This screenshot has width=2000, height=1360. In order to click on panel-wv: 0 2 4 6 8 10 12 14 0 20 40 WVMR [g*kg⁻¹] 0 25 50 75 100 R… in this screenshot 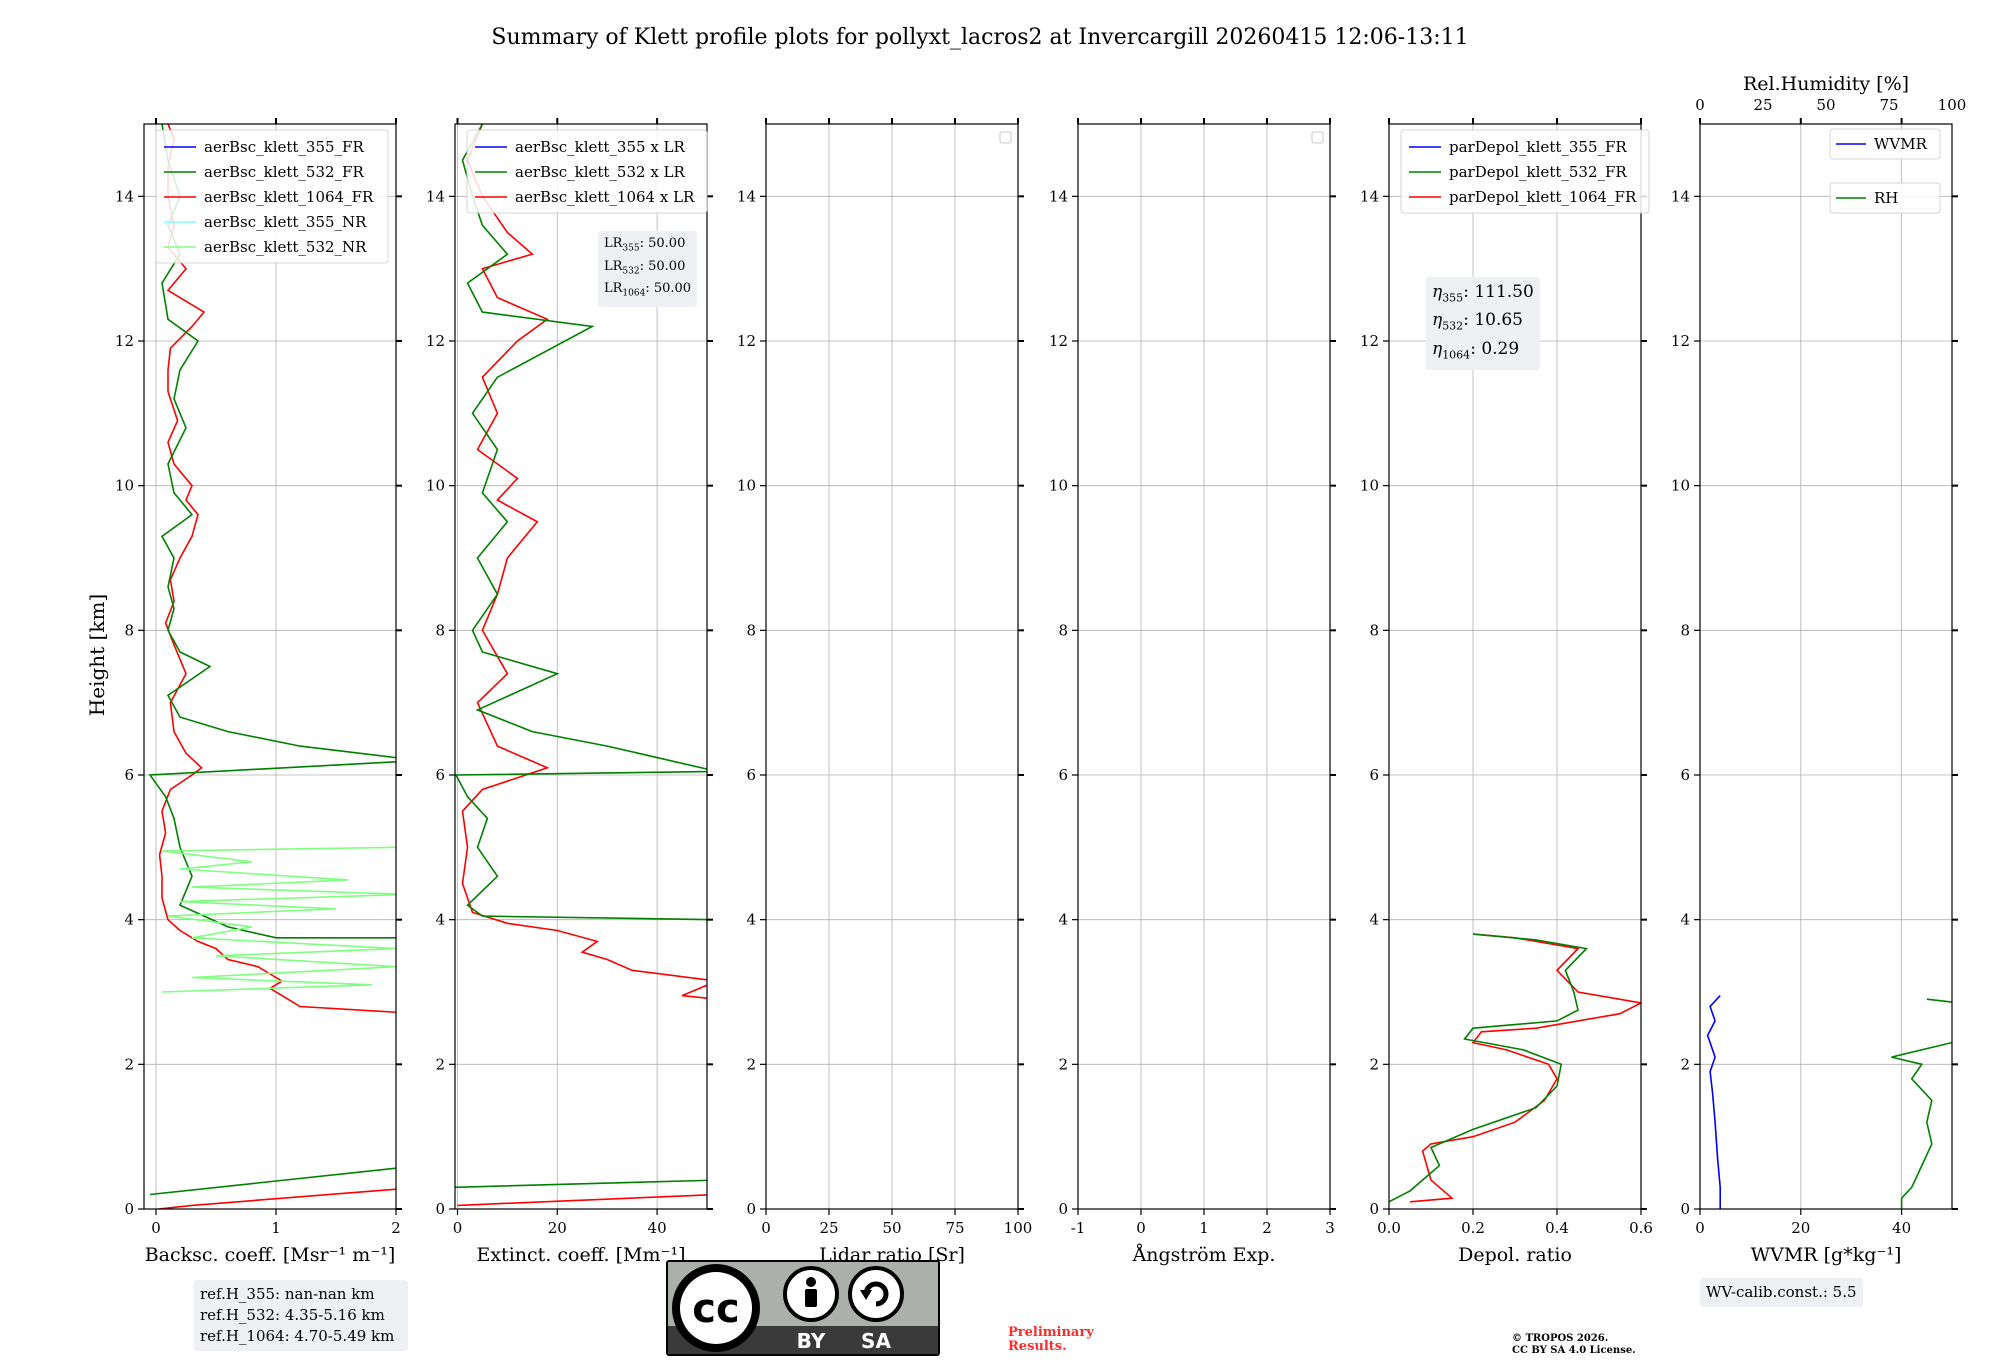, I will do `click(1818, 669)`.